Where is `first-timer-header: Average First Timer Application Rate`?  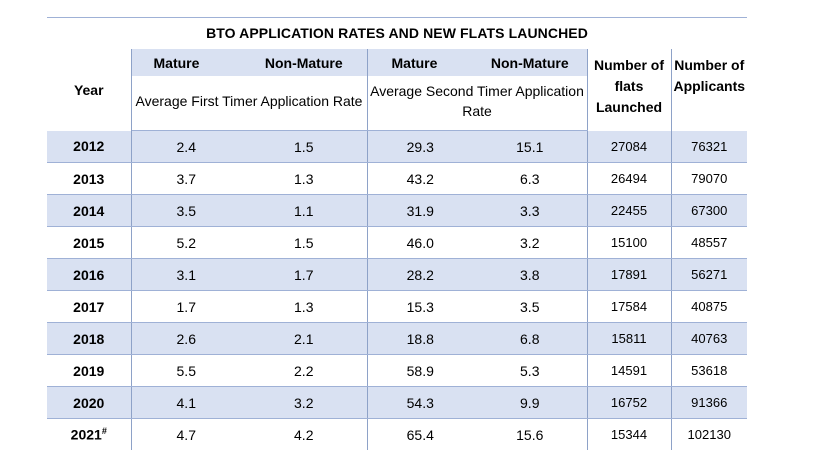 first-timer-header: Average First Timer Application Rate is located at coordinates (249, 103).